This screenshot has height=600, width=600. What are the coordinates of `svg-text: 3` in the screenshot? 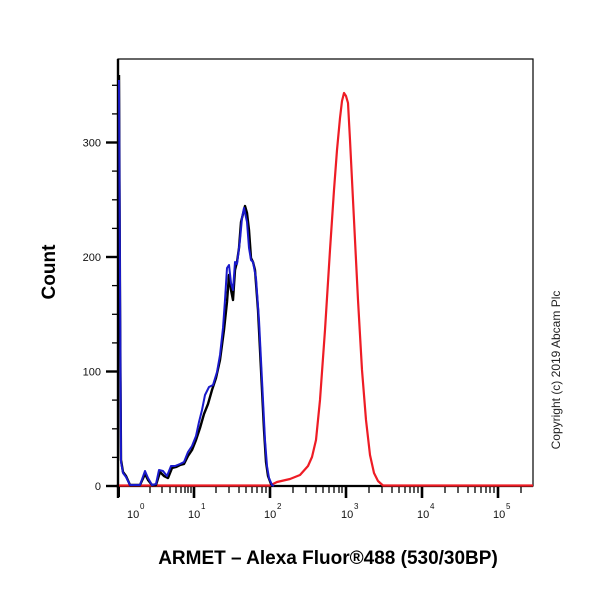 It's located at (356, 506).